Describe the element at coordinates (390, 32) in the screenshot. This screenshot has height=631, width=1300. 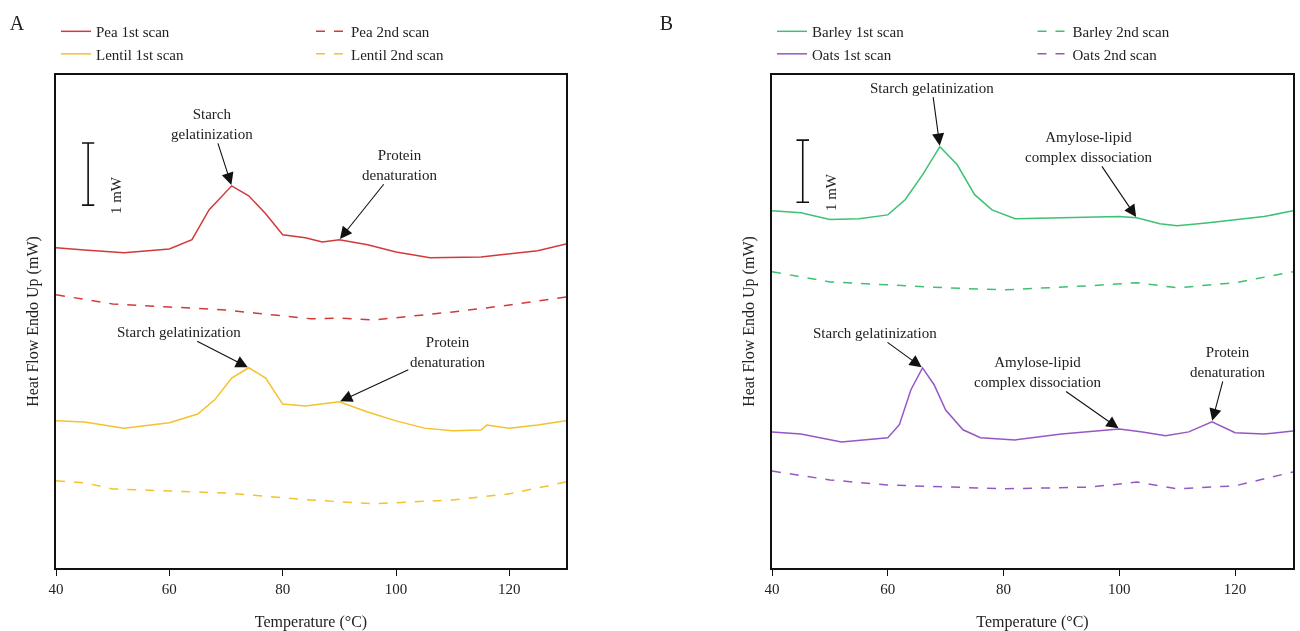
I see `legend-label: Pea 2nd scan` at that location.